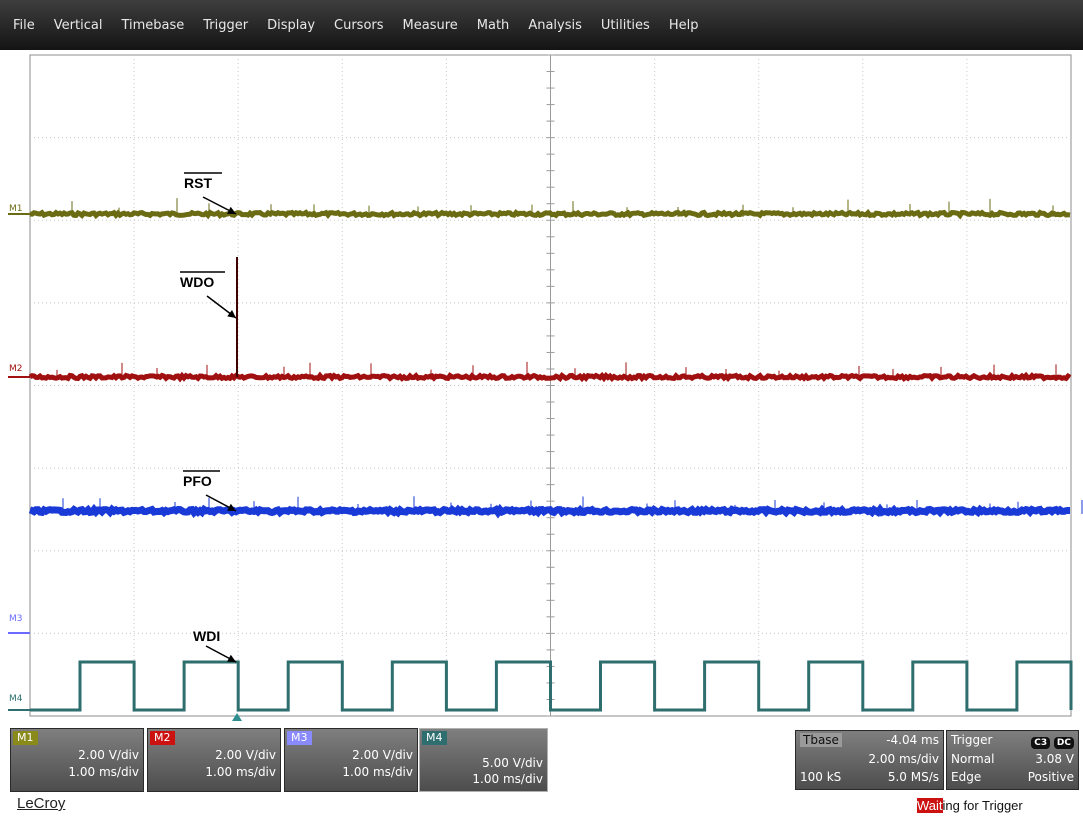  What do you see at coordinates (231, 507) in the screenshot?
I see `pfo-arrow-head` at bounding box center [231, 507].